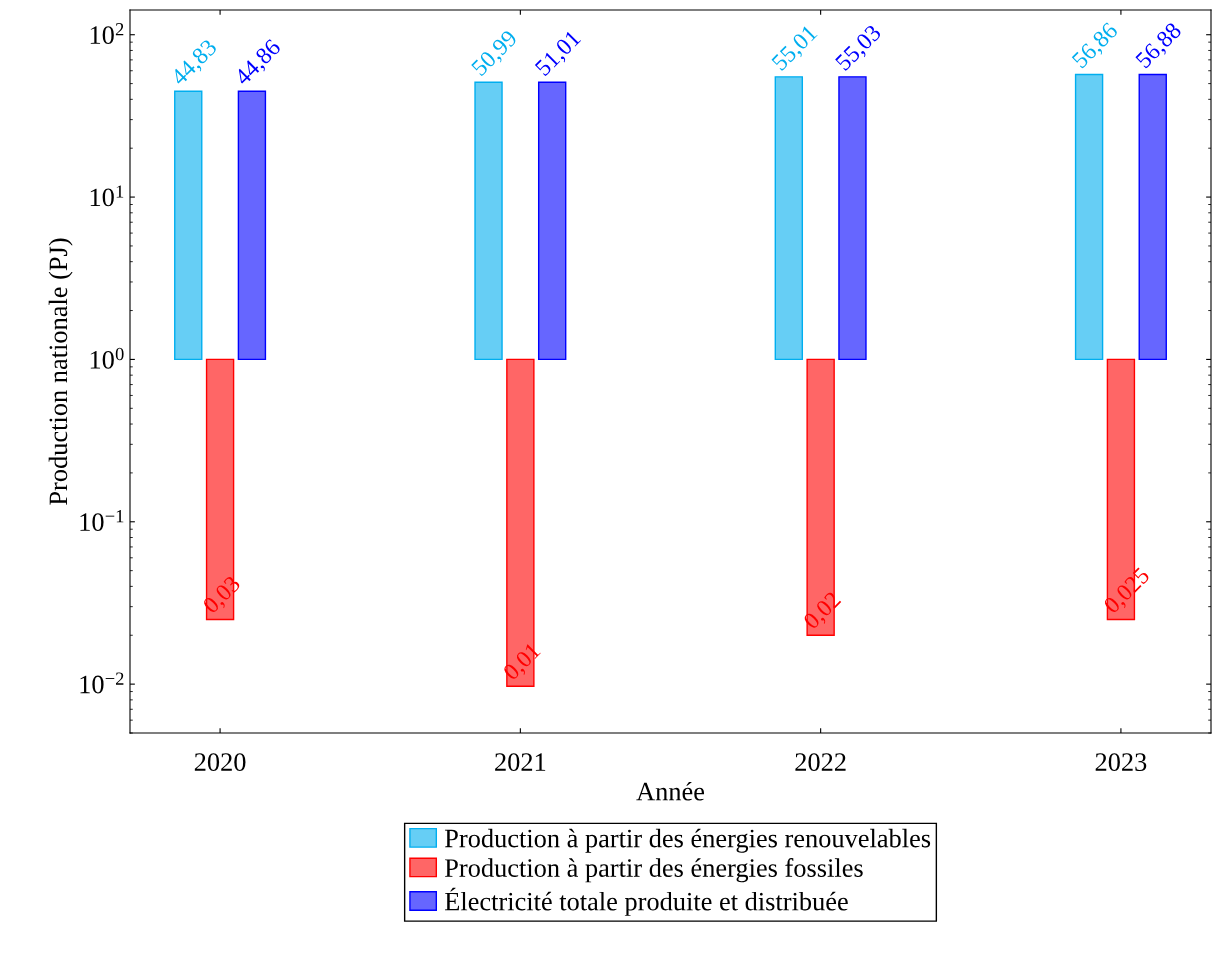 The height and width of the screenshot is (956, 1213). Describe the element at coordinates (107, 358) in the screenshot. I see `y-tick-label: 10$^{0}$` at that location.